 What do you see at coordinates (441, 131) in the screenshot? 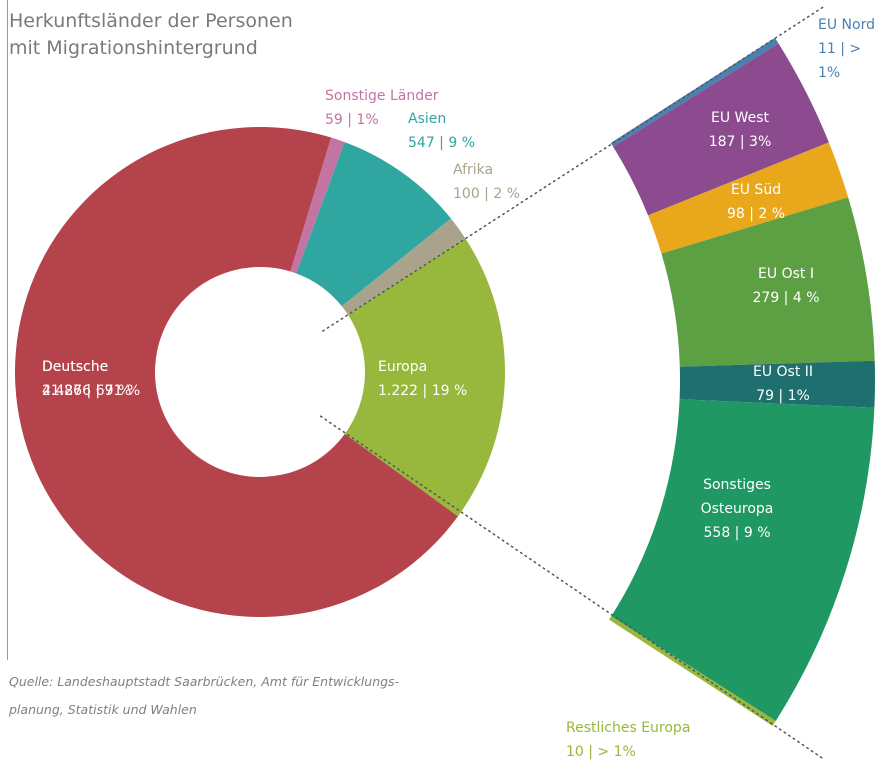
I see `data-label: Asien 547 | 9 %` at bounding box center [441, 131].